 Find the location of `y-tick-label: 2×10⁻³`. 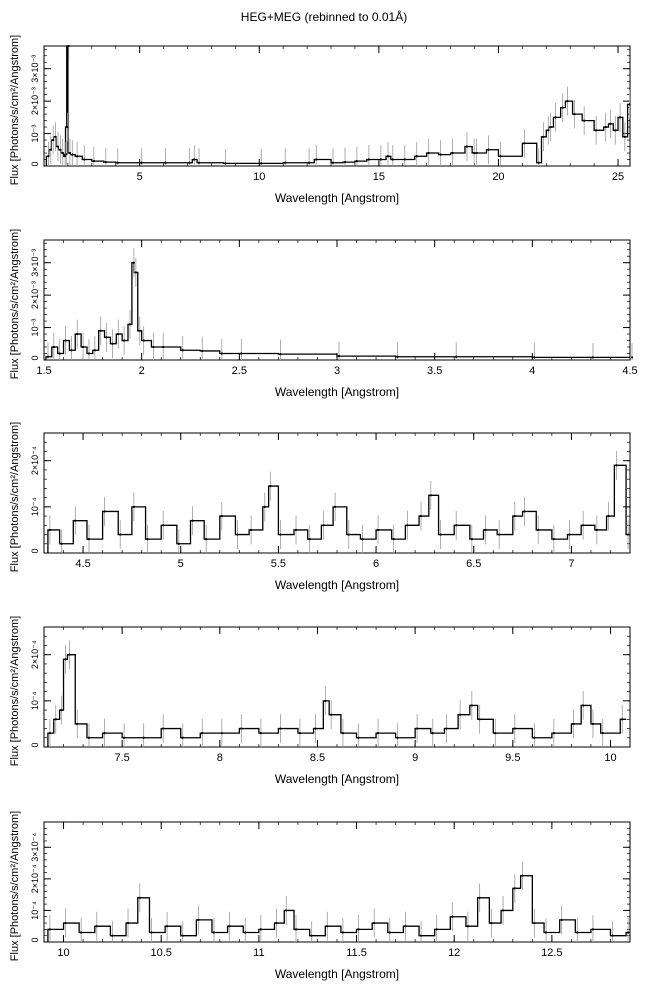

y-tick-label: 2×10⁻³ is located at coordinates (35, 295).